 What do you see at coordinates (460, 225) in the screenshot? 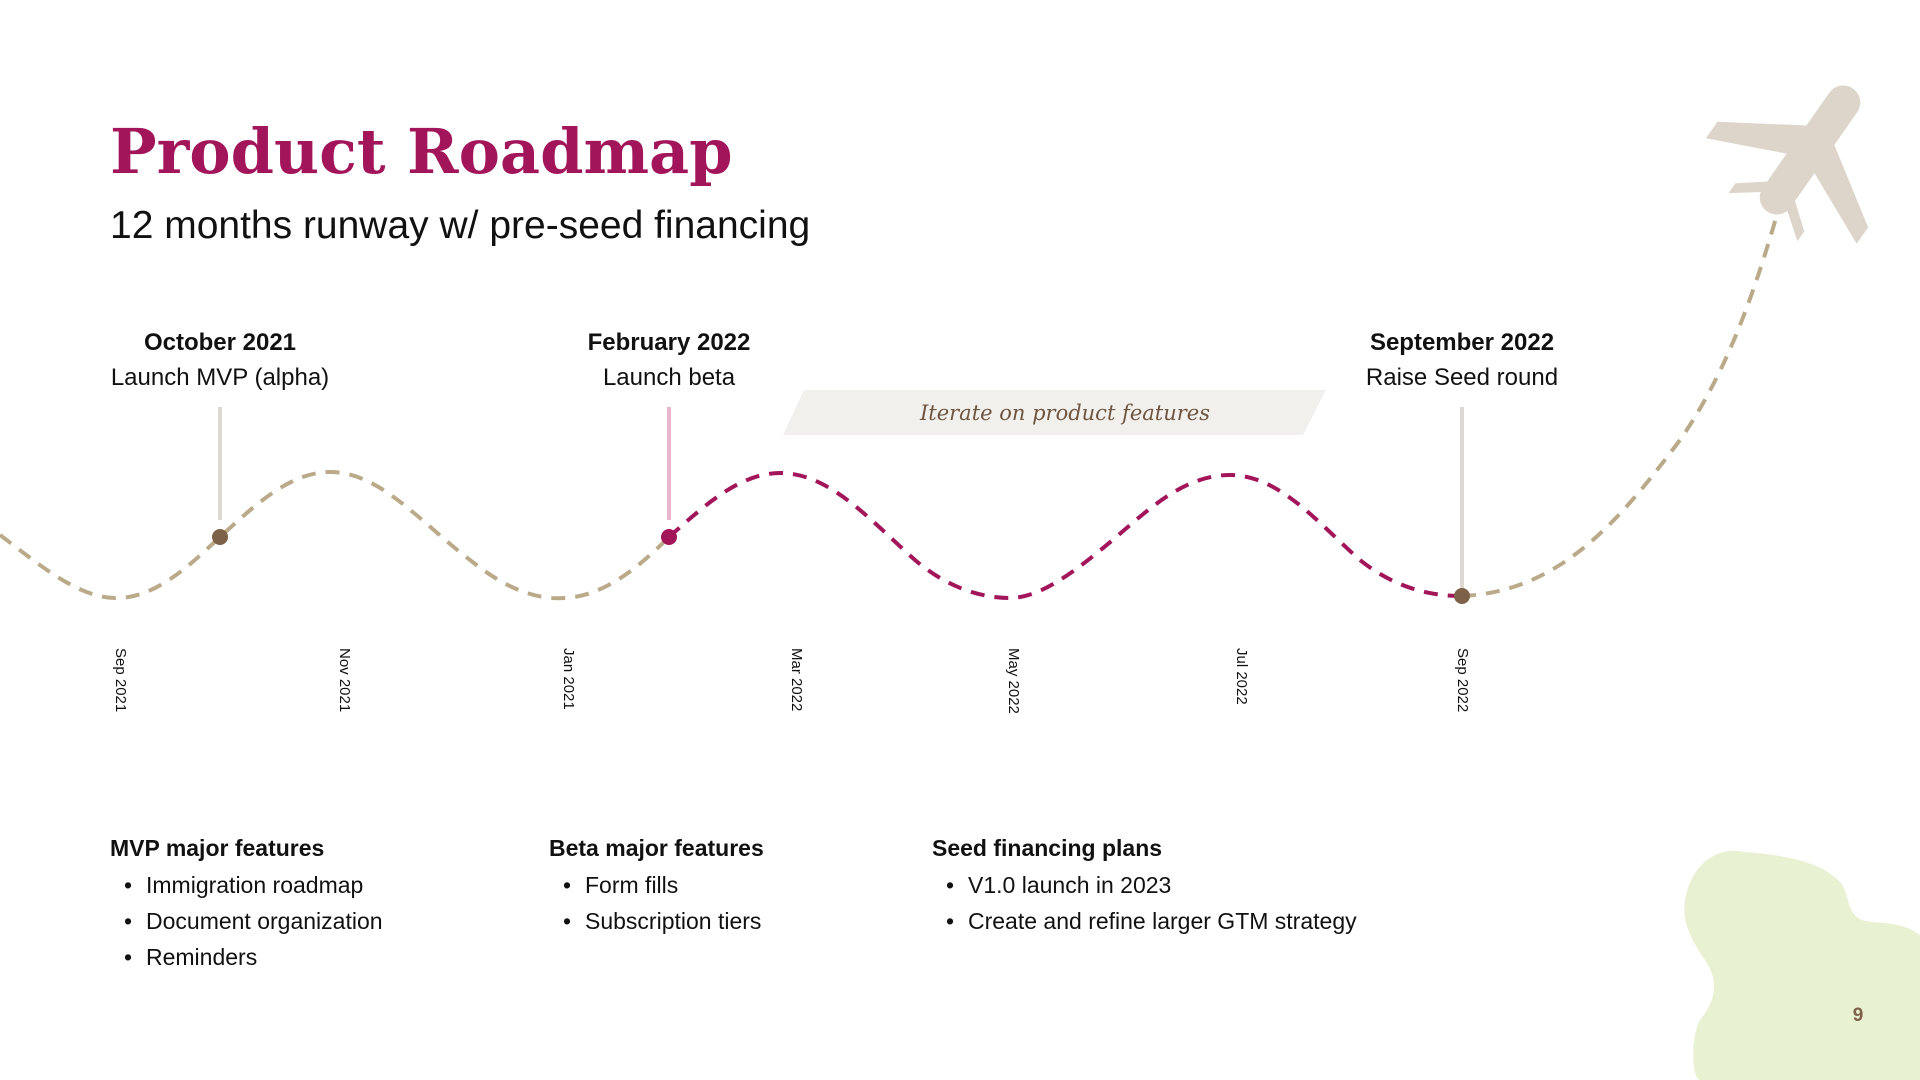
I see `page-subtitle: 12 months runway w/ pre-seed financing` at bounding box center [460, 225].